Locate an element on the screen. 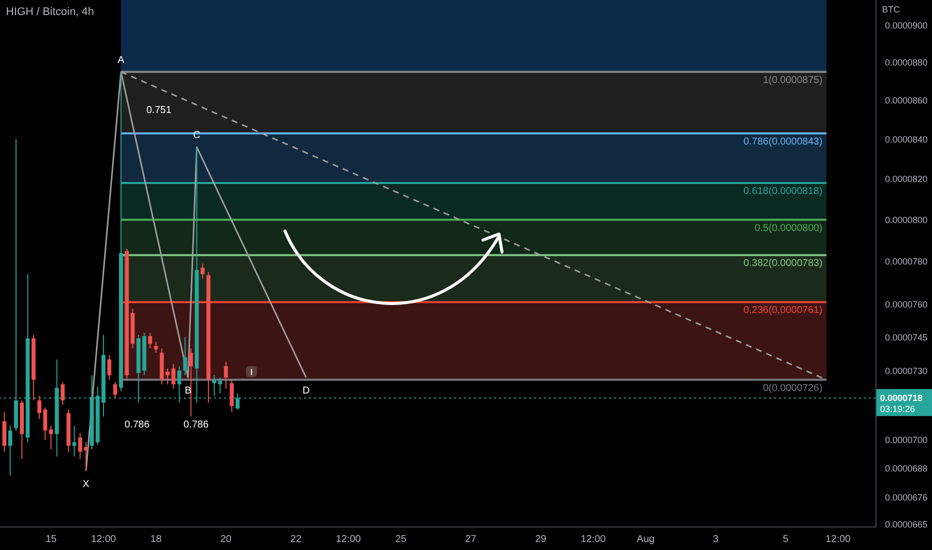 This screenshot has height=550, width=932. y-axis-title: BTC is located at coordinates (891, 9).